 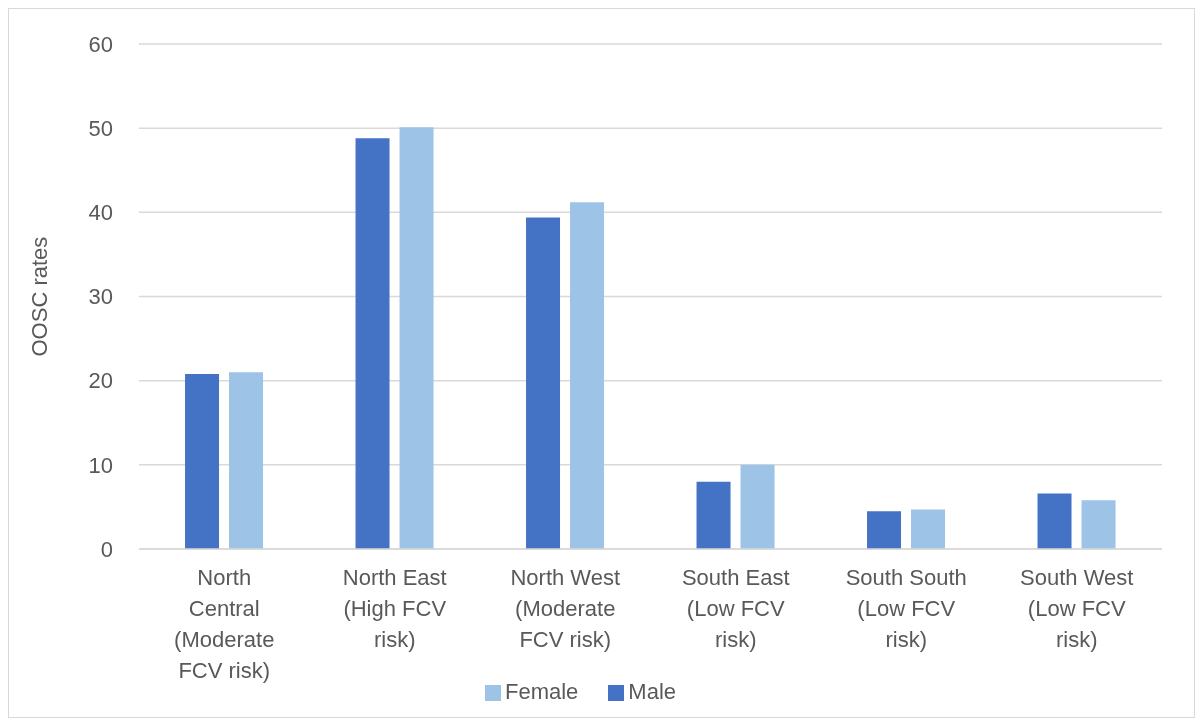 What do you see at coordinates (735, 608) in the screenshot?
I see `x-tick-label: South East (Low FCV risk)` at bounding box center [735, 608].